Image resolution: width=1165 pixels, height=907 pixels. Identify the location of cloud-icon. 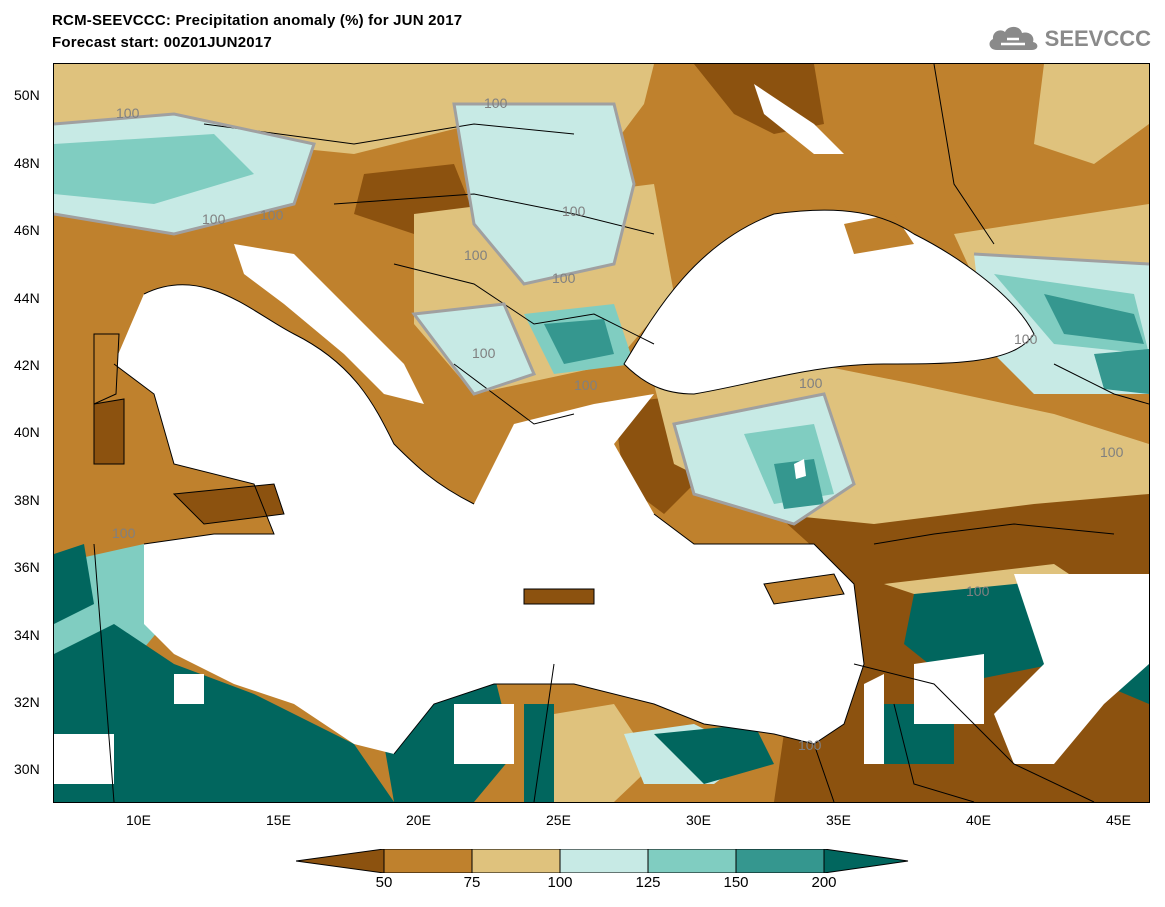
(1013, 38).